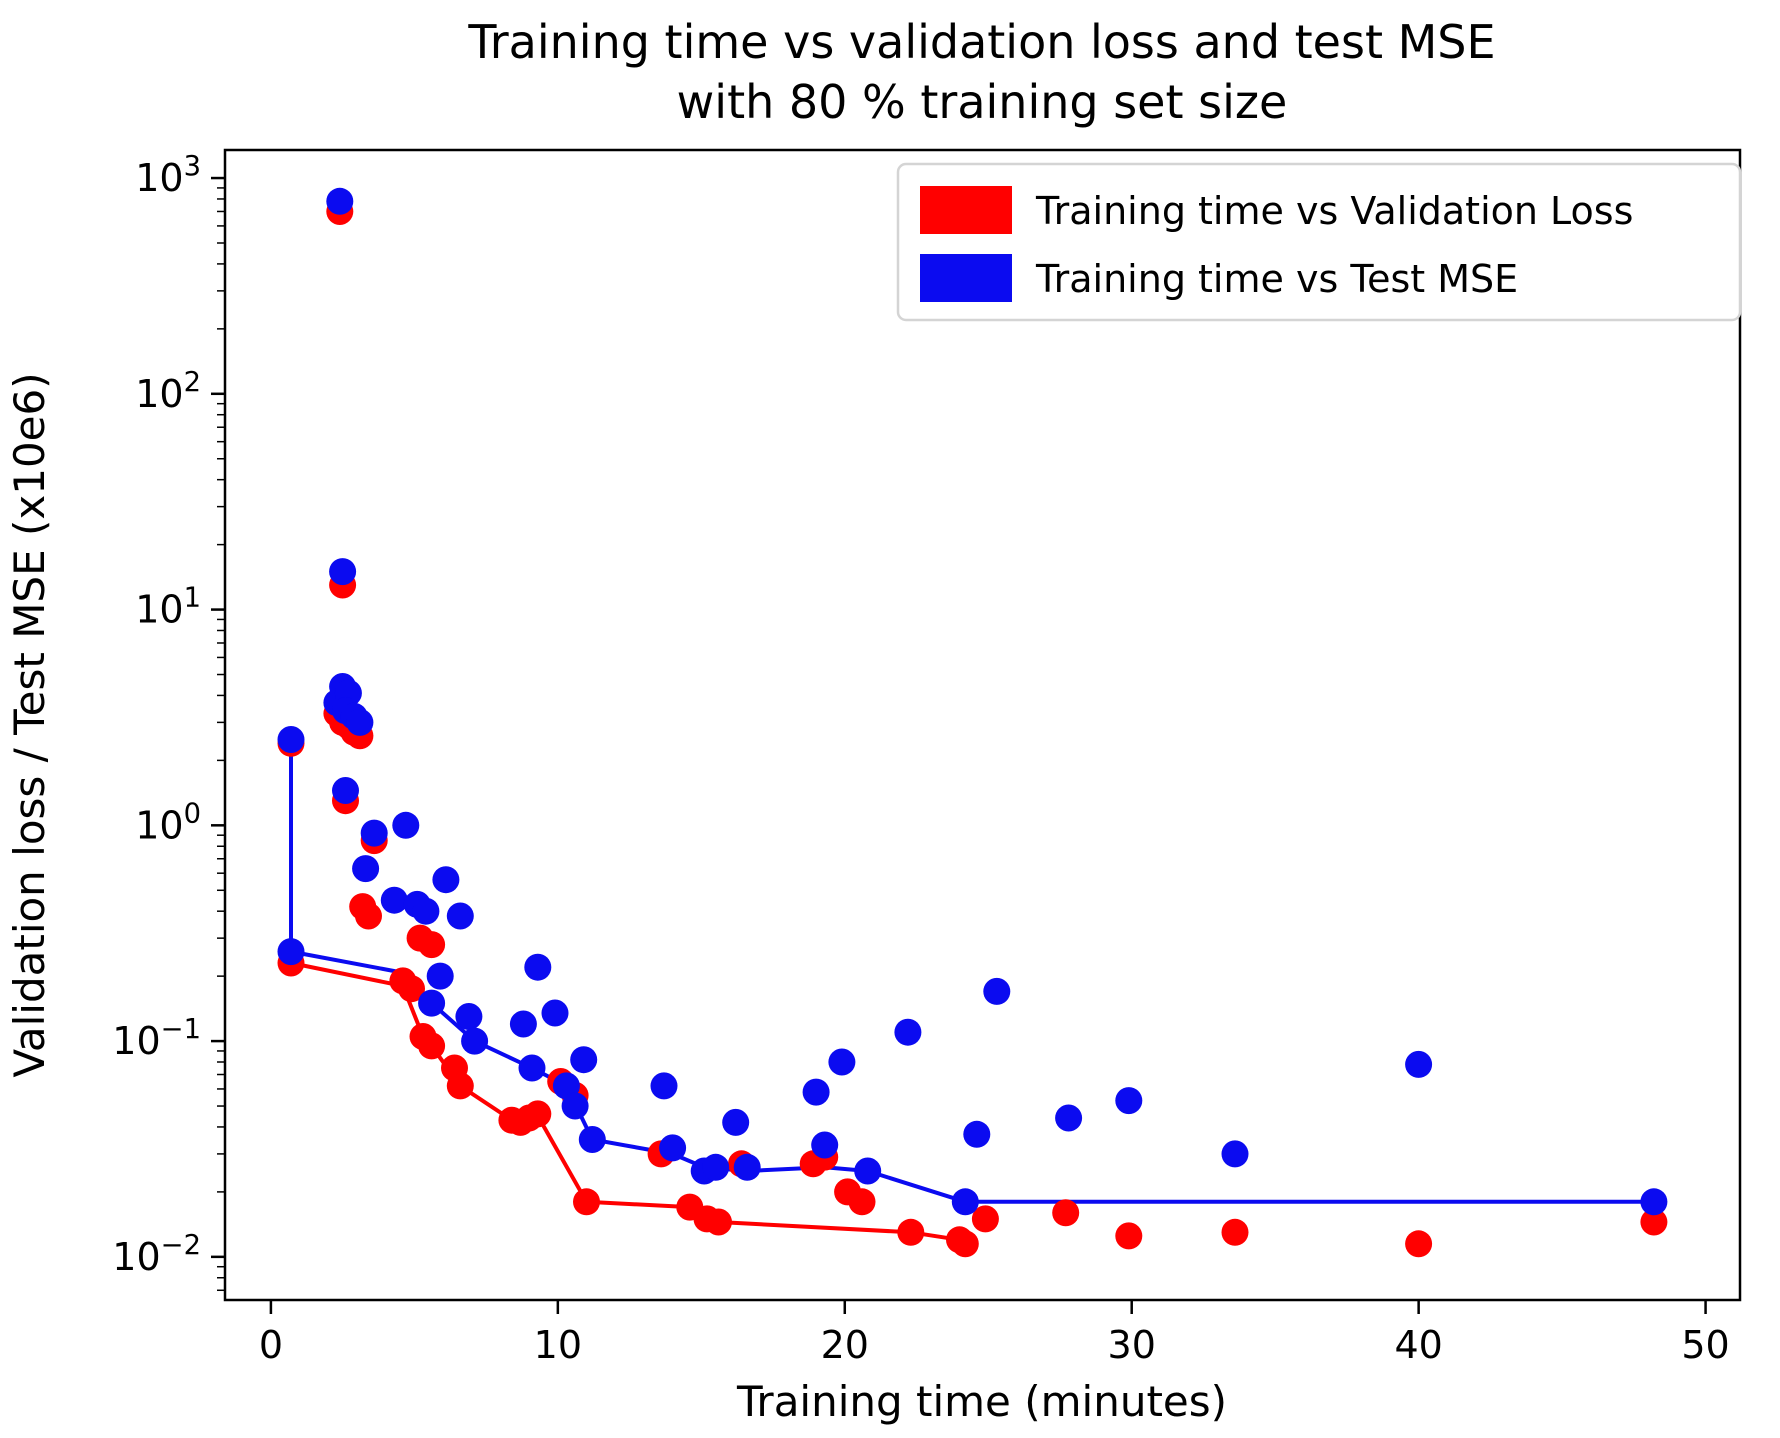  Describe the element at coordinates (168, 391) in the screenshot. I see `y-tick-label: 10²` at that location.